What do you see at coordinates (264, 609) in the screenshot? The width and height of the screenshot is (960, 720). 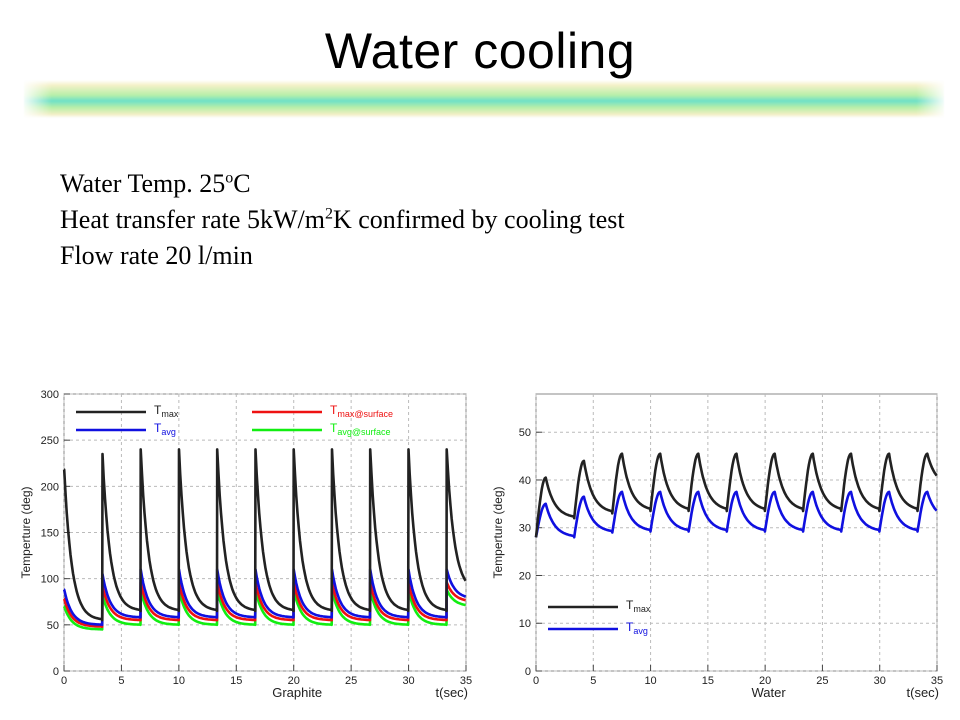 I see `series-line-avg-at-surface` at bounding box center [264, 609].